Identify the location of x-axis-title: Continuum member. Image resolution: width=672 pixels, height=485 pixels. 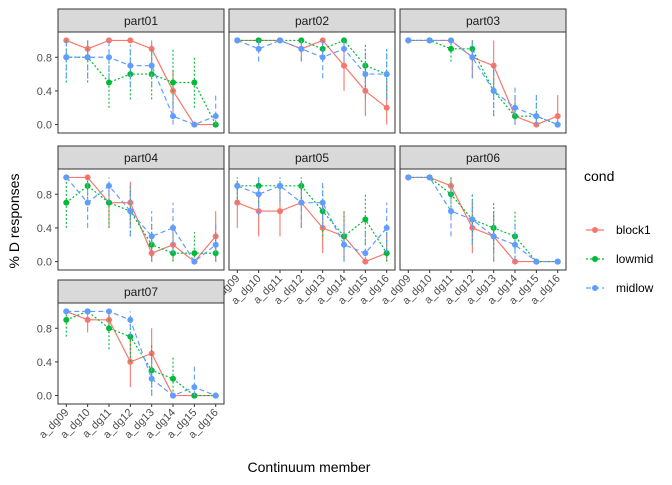
(309, 467).